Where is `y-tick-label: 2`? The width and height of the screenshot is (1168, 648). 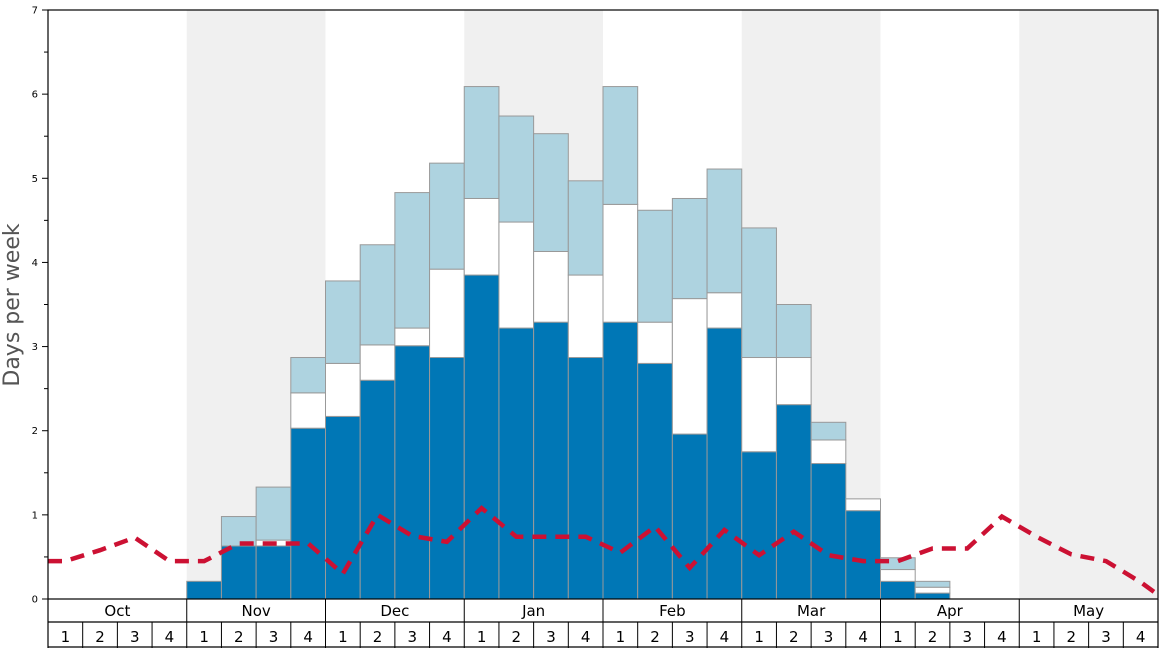
y-tick-label: 2 is located at coordinates (35, 431).